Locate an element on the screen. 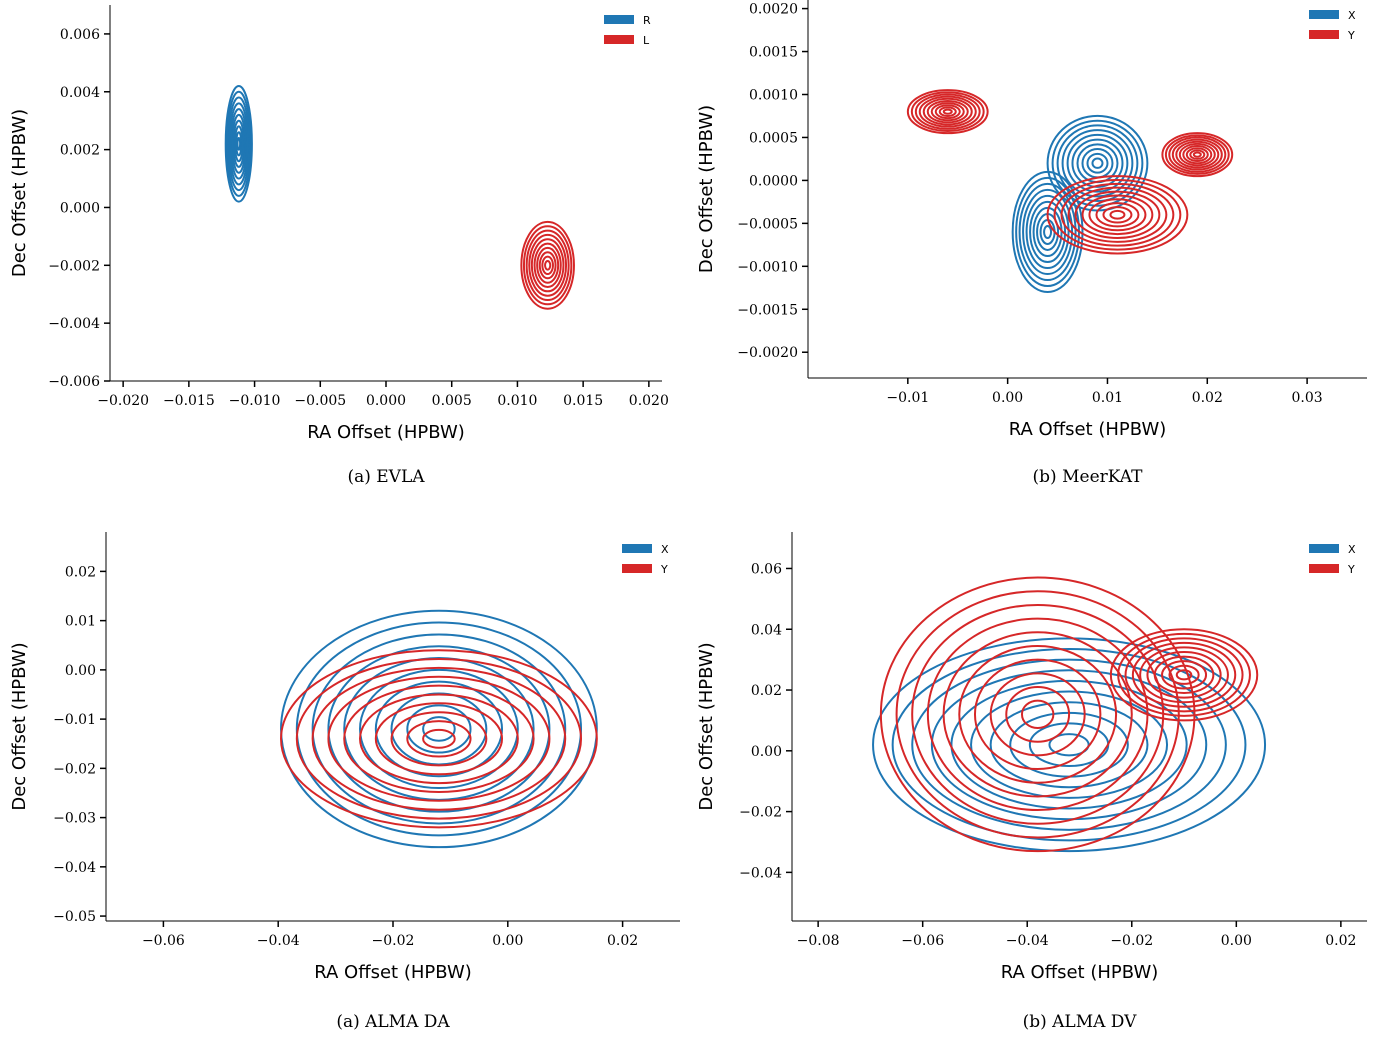  y-tick: 0.0005 is located at coordinates (778, 138).